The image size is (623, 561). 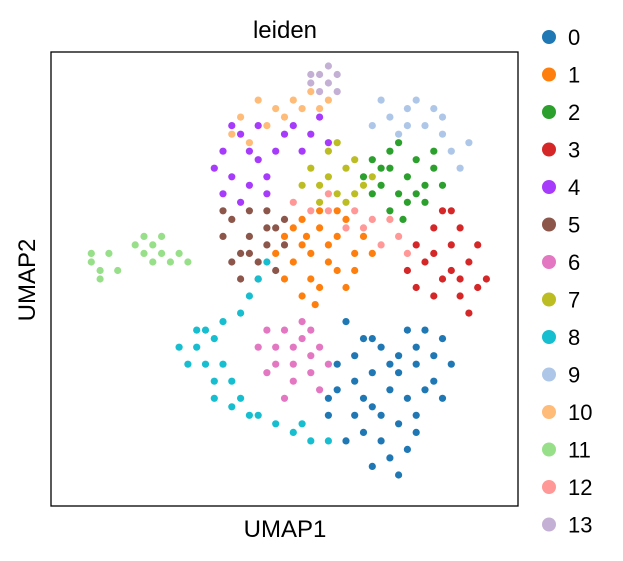 I want to click on chart-title: leiden, so click(x=285, y=30).